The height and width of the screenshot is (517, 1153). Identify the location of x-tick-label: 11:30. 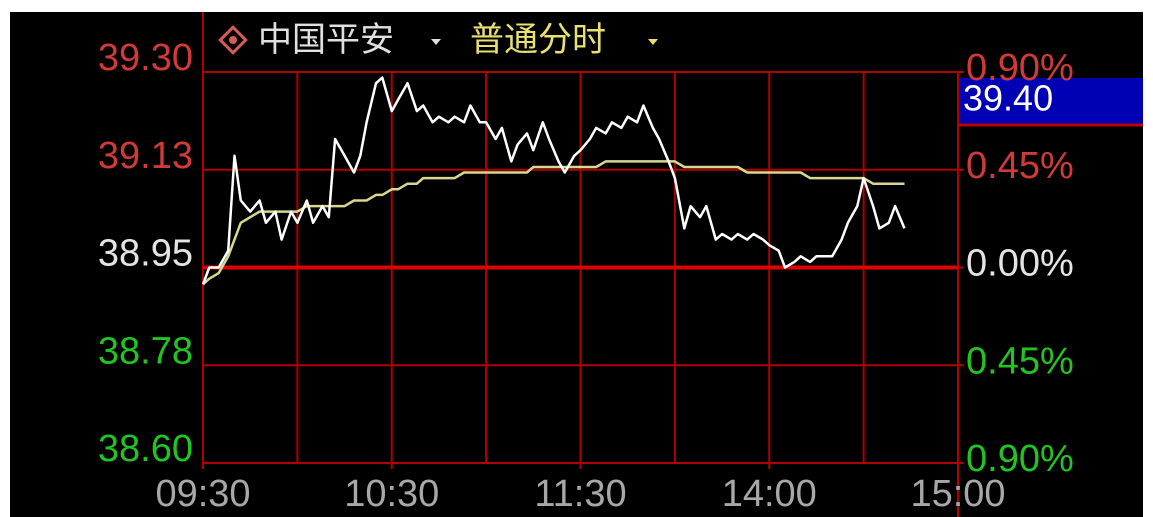
(580, 494).